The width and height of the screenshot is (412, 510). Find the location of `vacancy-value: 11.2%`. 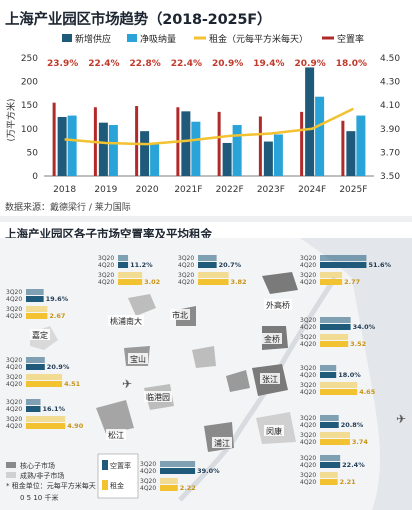

vacancy-value: 11.2% is located at coordinates (141, 265).